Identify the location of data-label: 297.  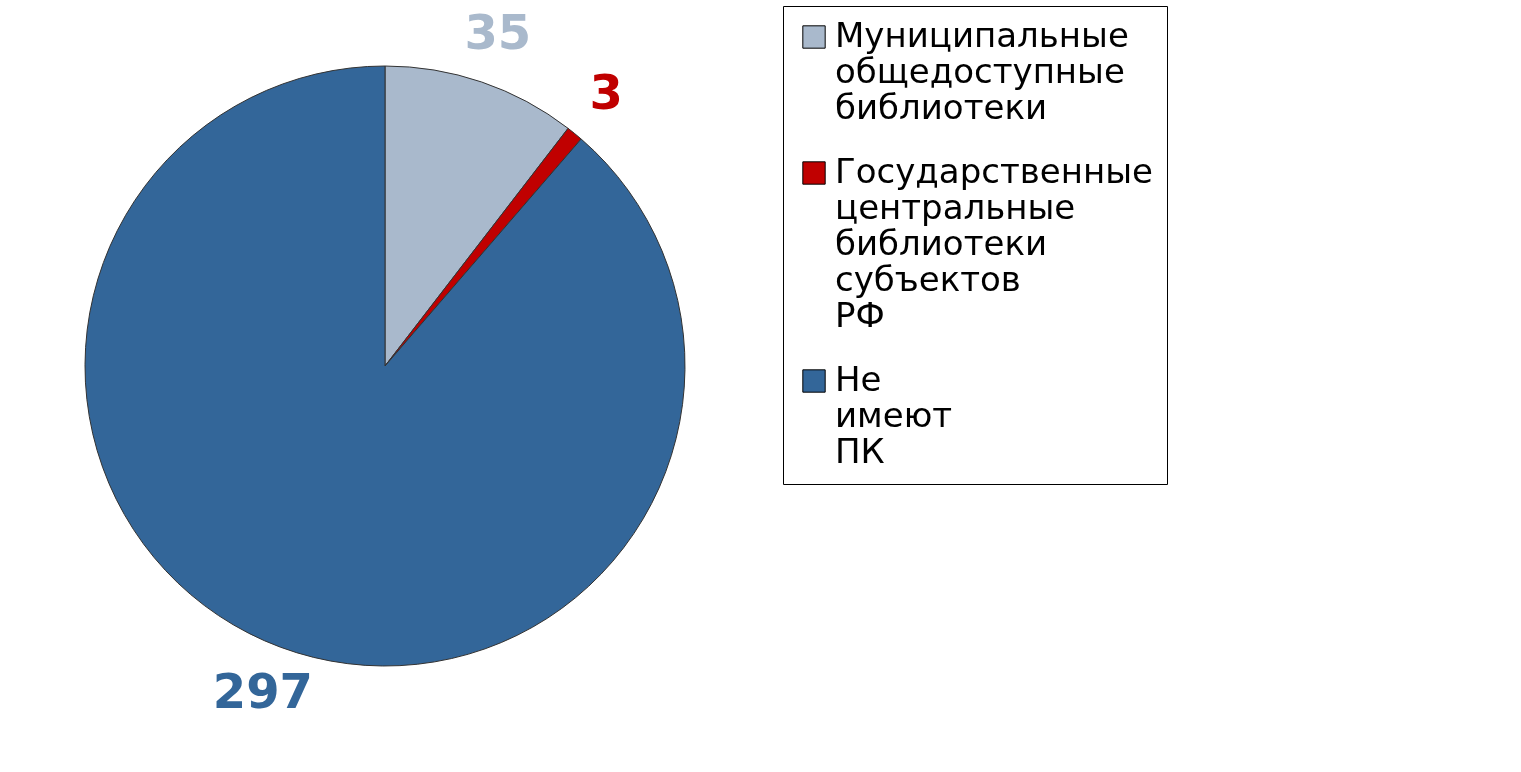
(262, 691).